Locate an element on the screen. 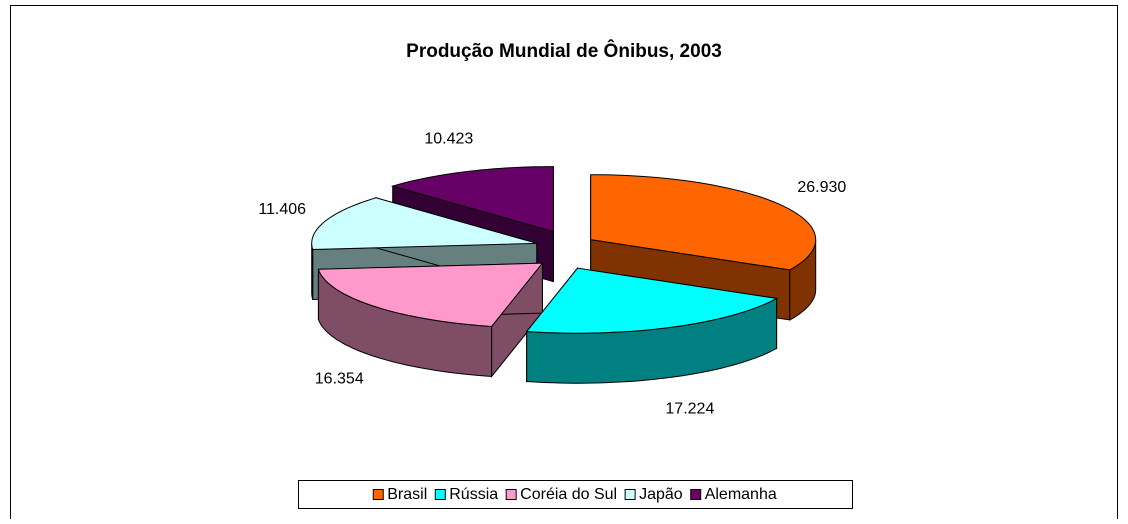 The height and width of the screenshot is (524, 1128). slice-side is located at coordinates (312, 271).